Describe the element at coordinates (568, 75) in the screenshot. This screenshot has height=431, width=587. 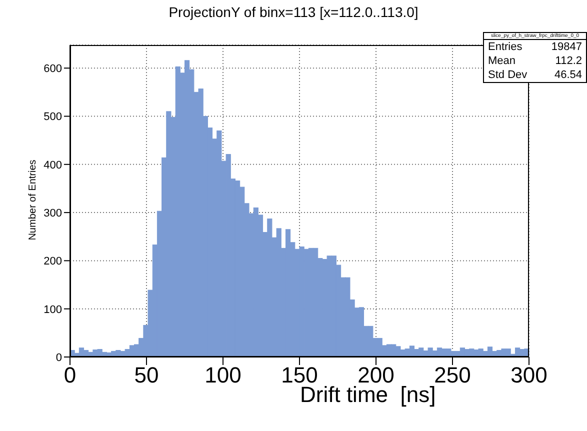
I see `text: 46.54` at that location.